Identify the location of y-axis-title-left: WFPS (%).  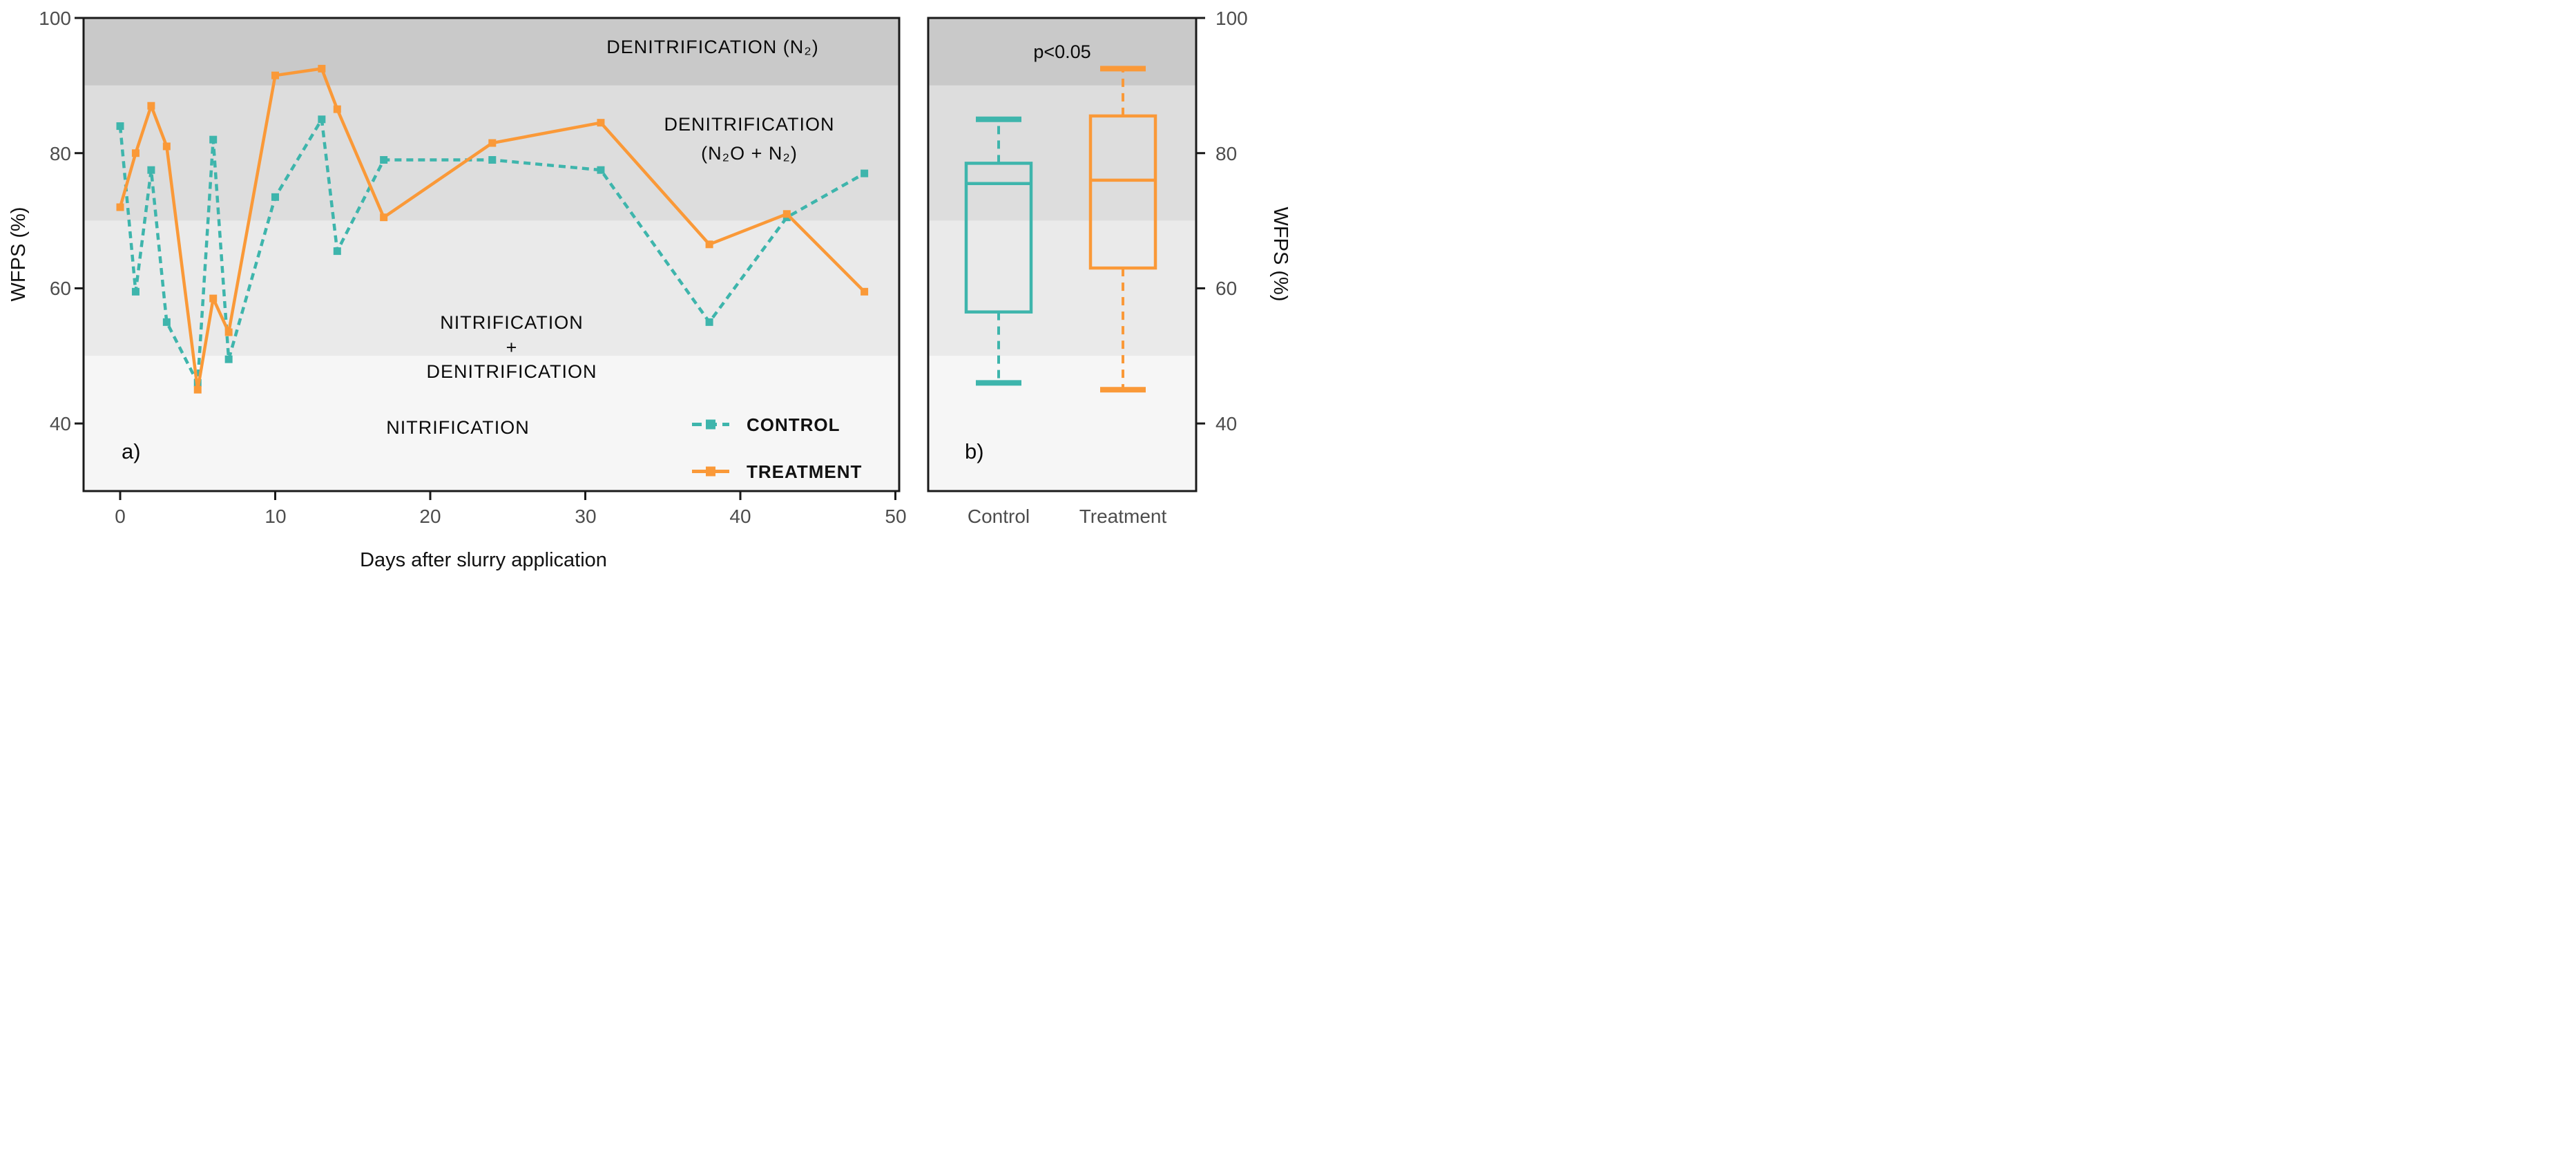
(19, 254).